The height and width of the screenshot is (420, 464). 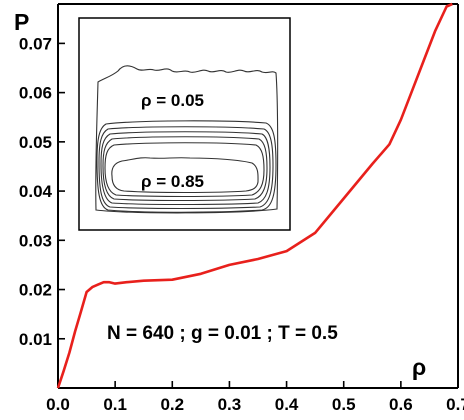 What do you see at coordinates (115, 404) in the screenshot?
I see `x-tick-label: 0.1` at bounding box center [115, 404].